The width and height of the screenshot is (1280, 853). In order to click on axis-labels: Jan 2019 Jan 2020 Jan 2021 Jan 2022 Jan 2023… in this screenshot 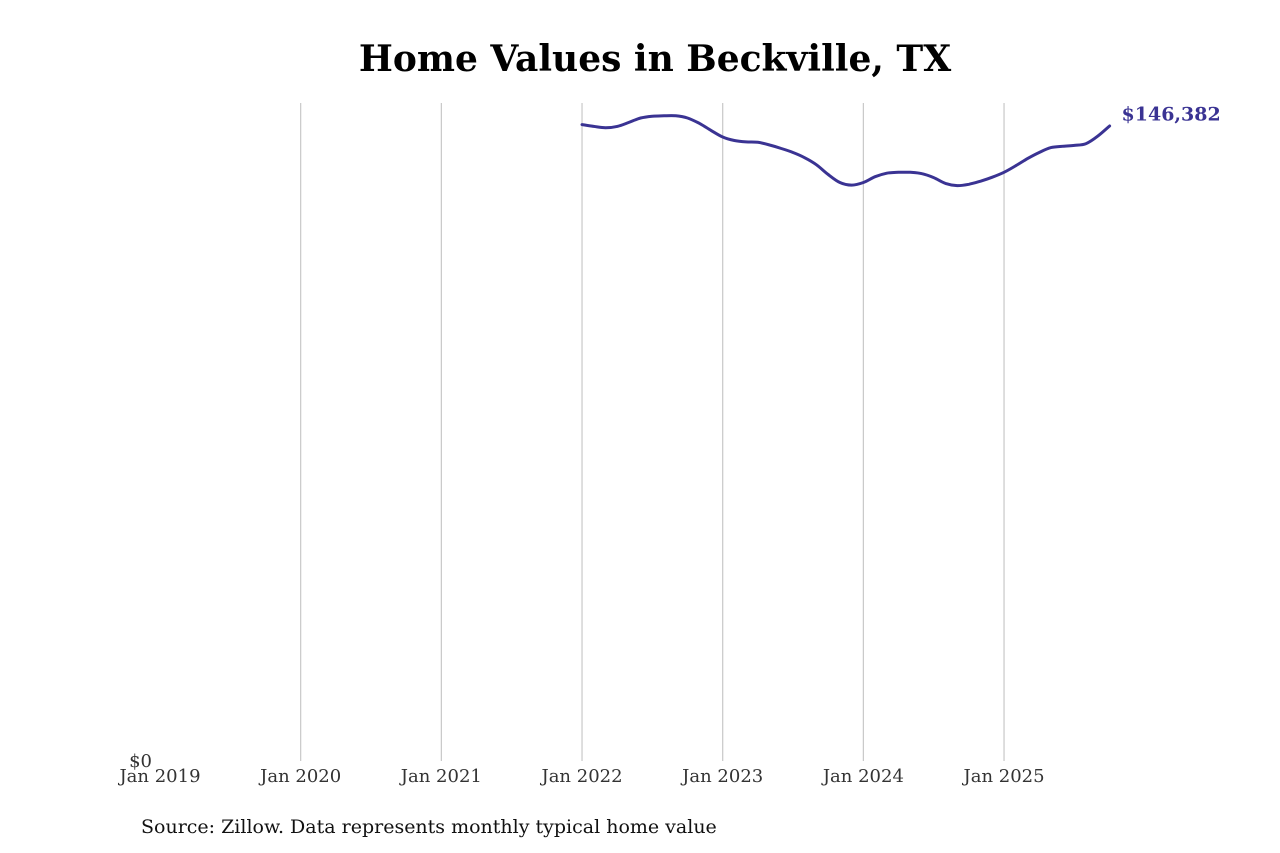, I will do `click(580, 769)`.